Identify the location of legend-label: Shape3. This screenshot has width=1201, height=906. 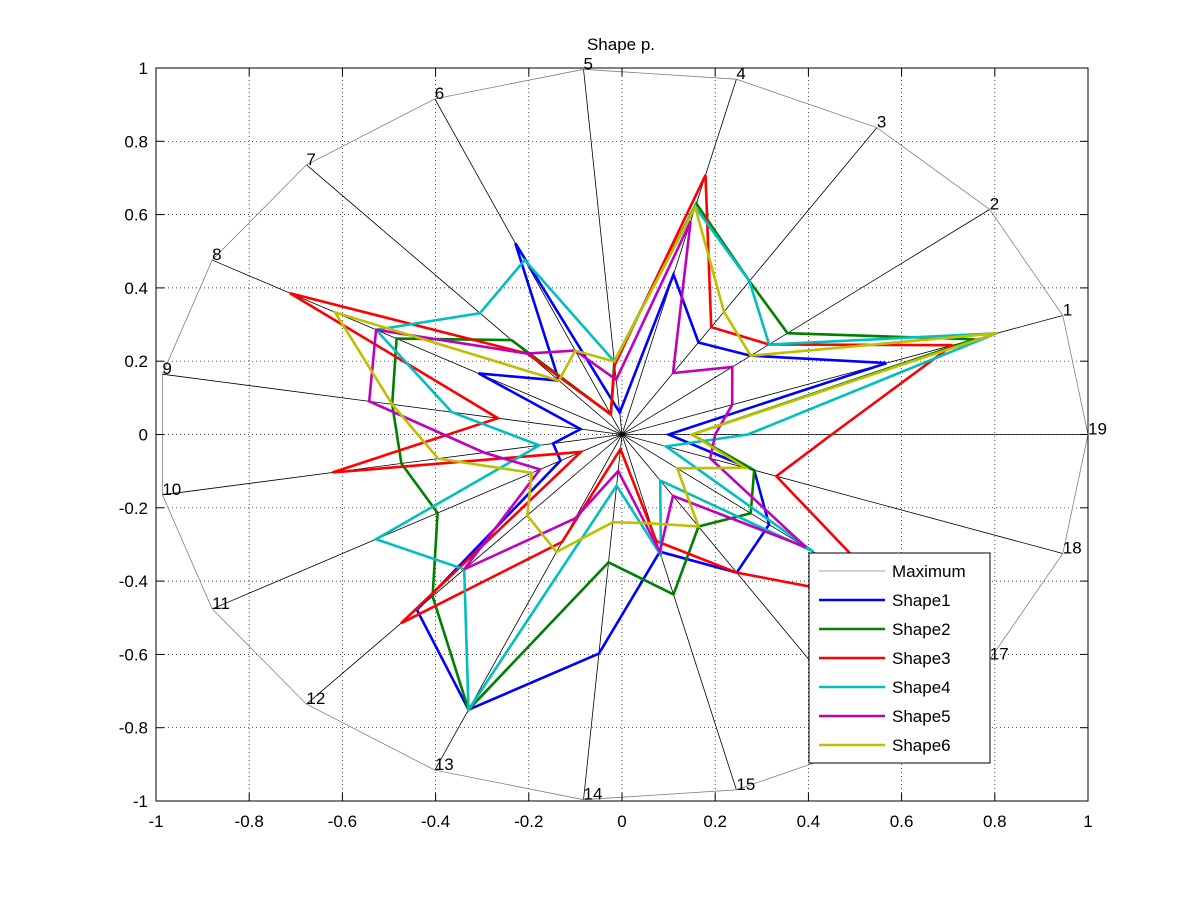
(921, 658).